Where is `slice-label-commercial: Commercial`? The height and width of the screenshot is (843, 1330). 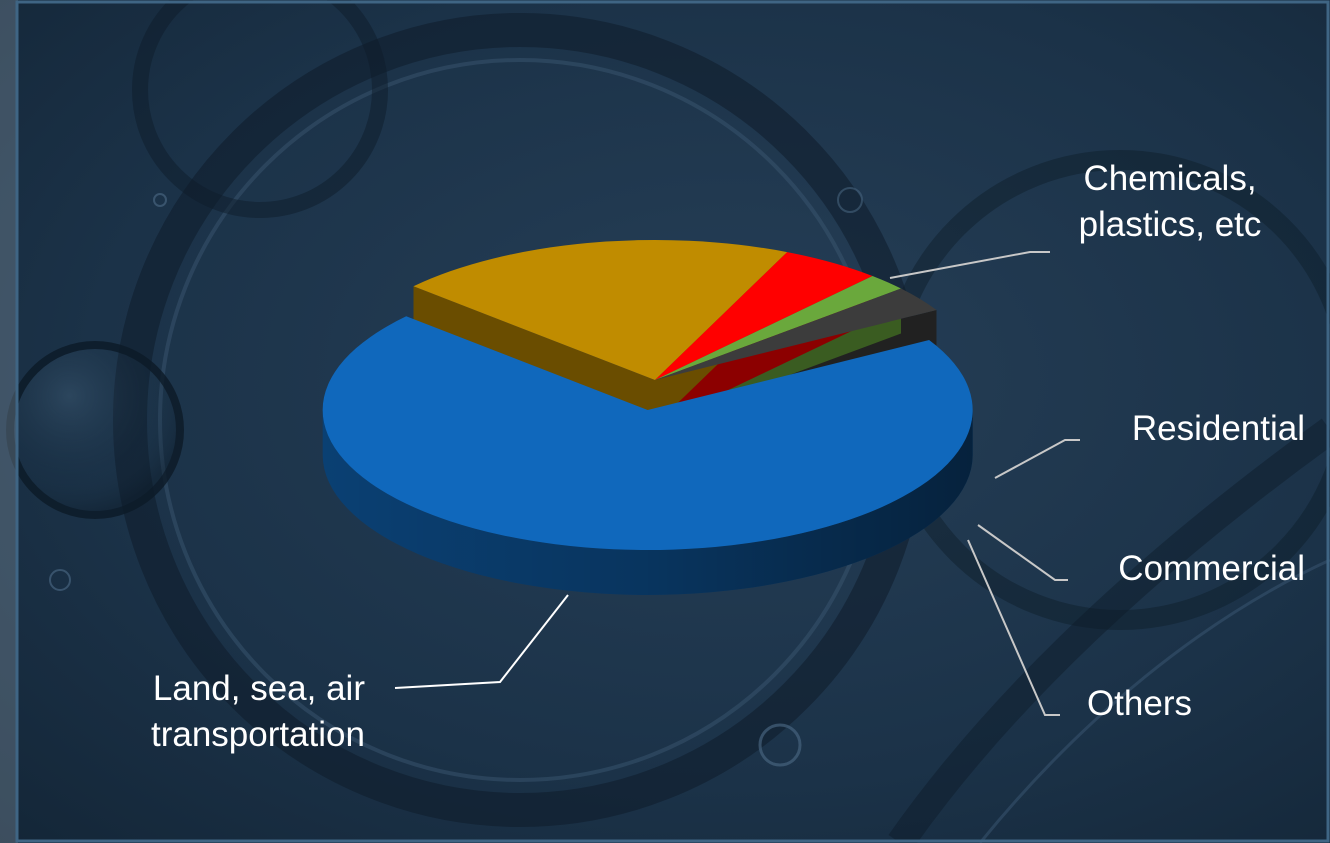 slice-label-commercial: Commercial is located at coordinates (1211, 568).